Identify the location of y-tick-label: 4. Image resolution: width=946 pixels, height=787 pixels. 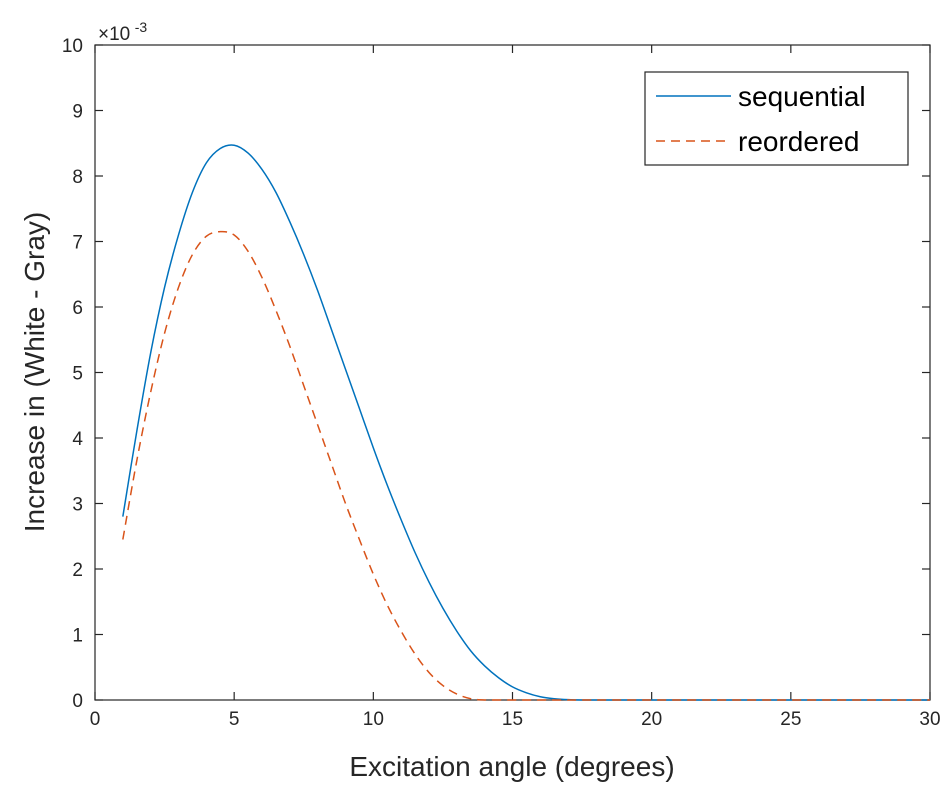
(77, 439).